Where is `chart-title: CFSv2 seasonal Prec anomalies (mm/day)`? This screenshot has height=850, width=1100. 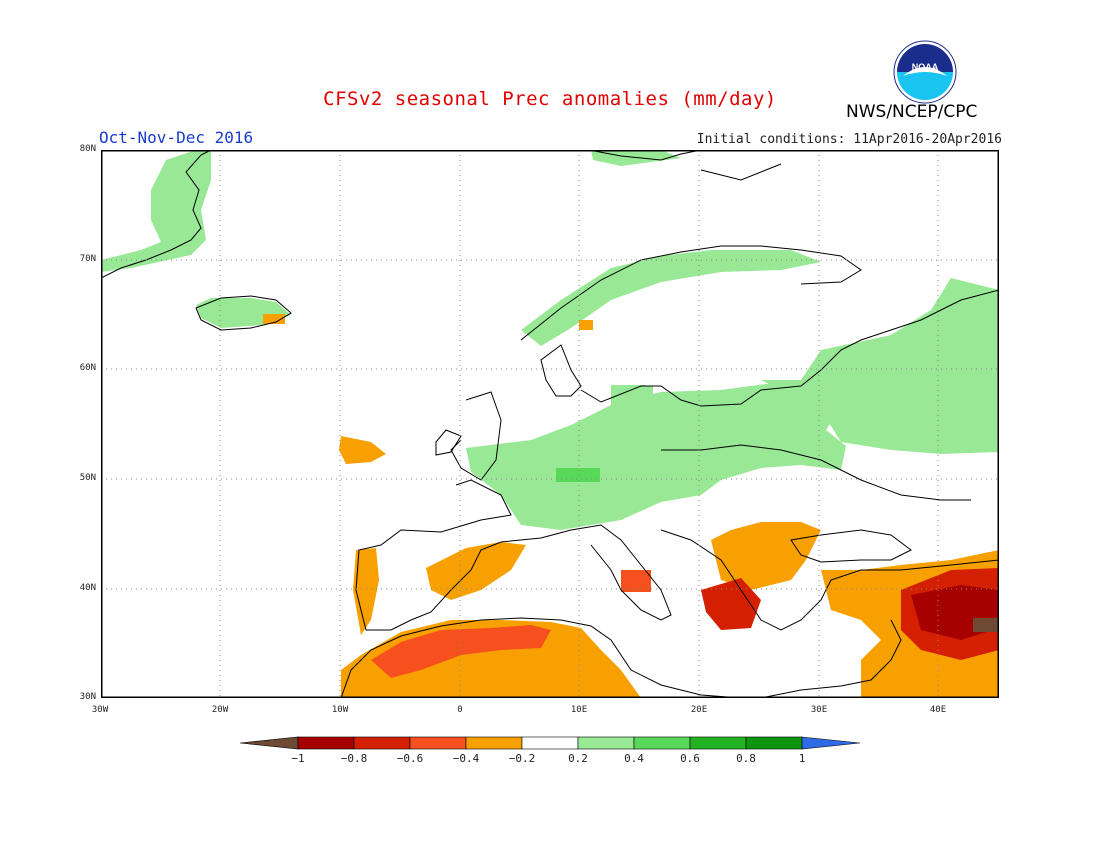
chart-title: CFSv2 seasonal Prec anomalies (mm/day) is located at coordinates (550, 99).